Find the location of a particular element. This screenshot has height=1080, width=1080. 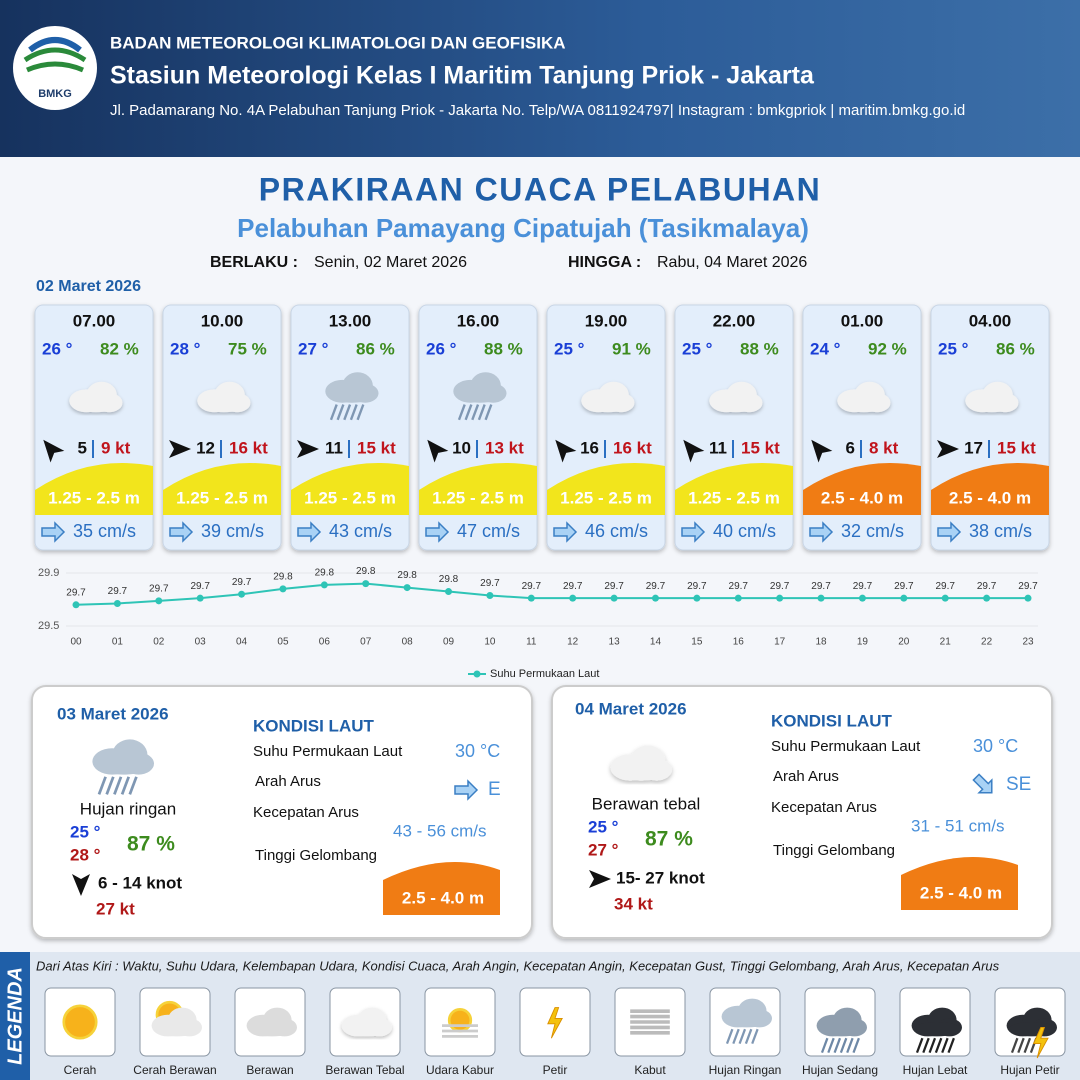

wind-speed: 11 is located at coordinates (718, 447).